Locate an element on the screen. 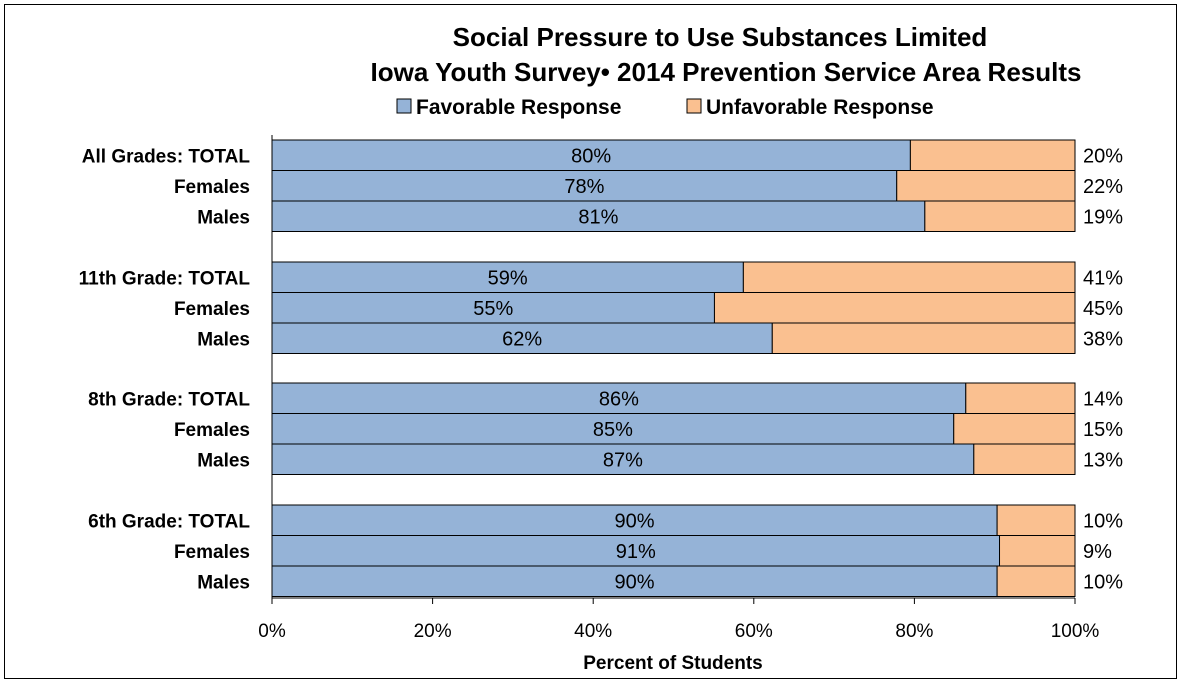  category-label: 6th Grade: TOTAL is located at coordinates (169, 521).